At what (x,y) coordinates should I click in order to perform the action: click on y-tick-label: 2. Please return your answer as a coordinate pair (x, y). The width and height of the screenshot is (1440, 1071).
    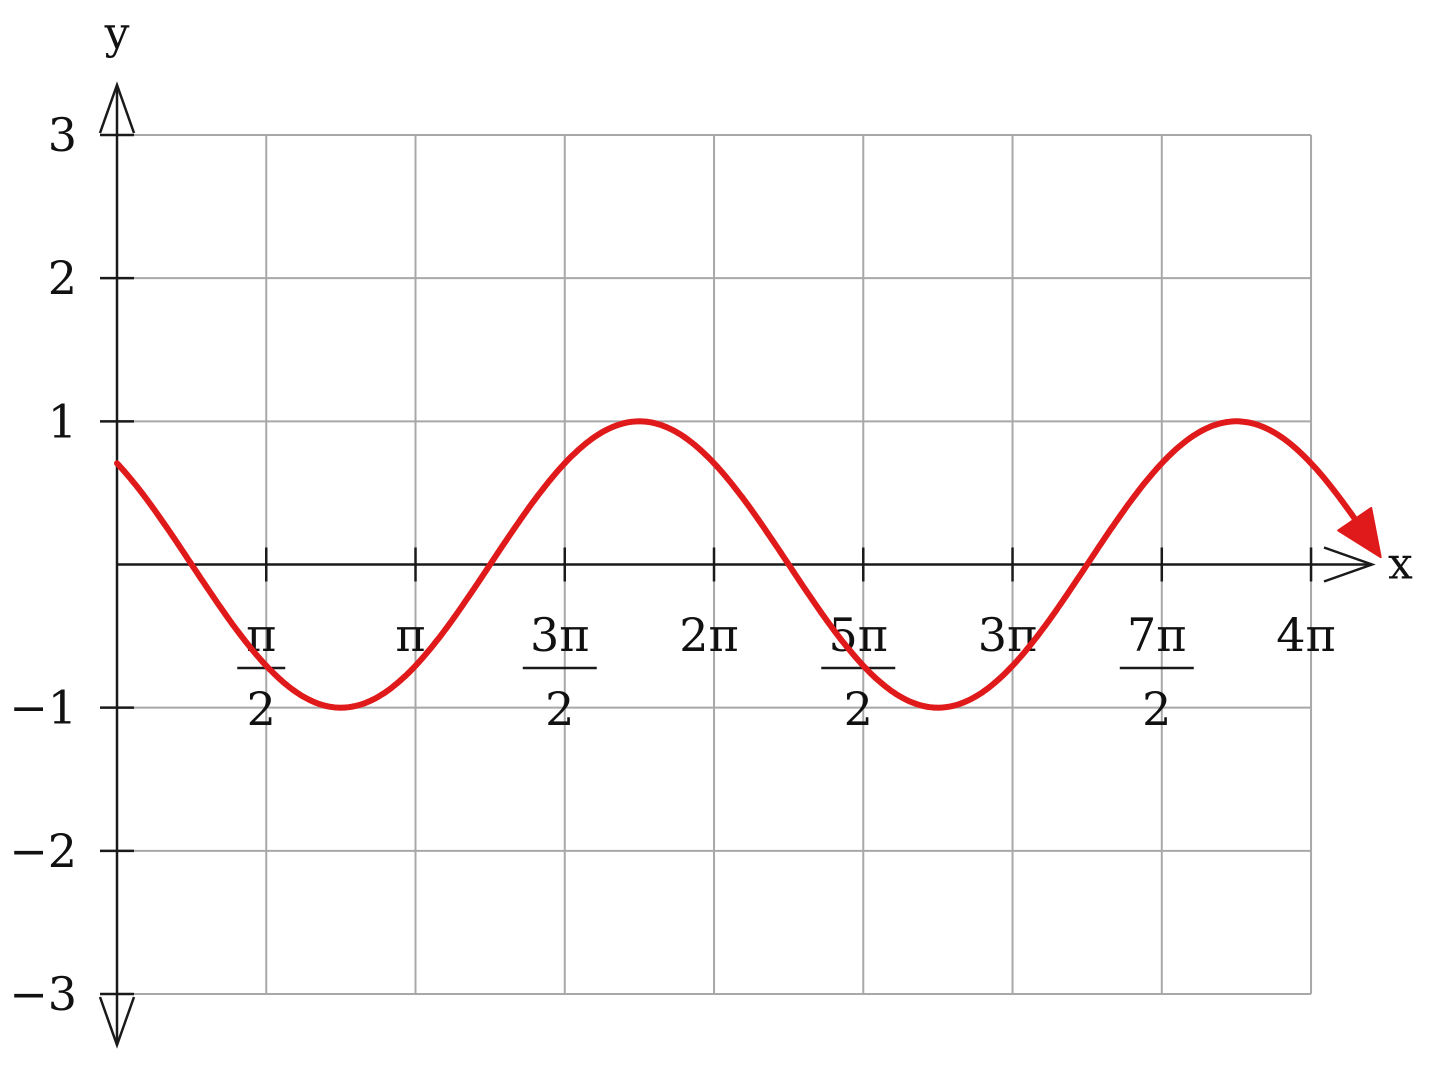
    Looking at the image, I should click on (62, 278).